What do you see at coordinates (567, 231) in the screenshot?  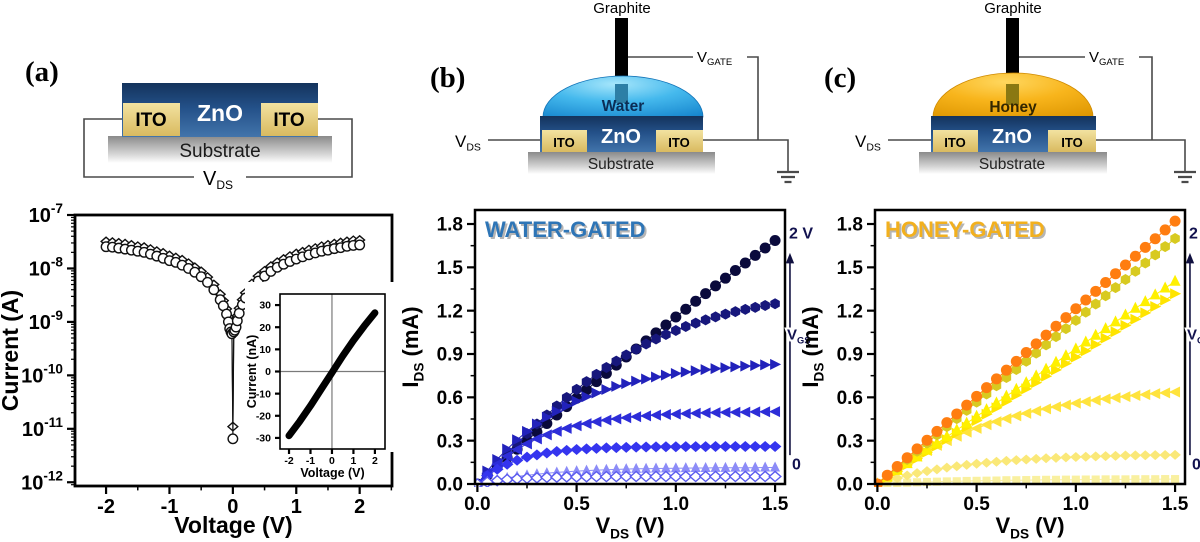 I see `plot-title-shadow: WATER-GATED` at bounding box center [567, 231].